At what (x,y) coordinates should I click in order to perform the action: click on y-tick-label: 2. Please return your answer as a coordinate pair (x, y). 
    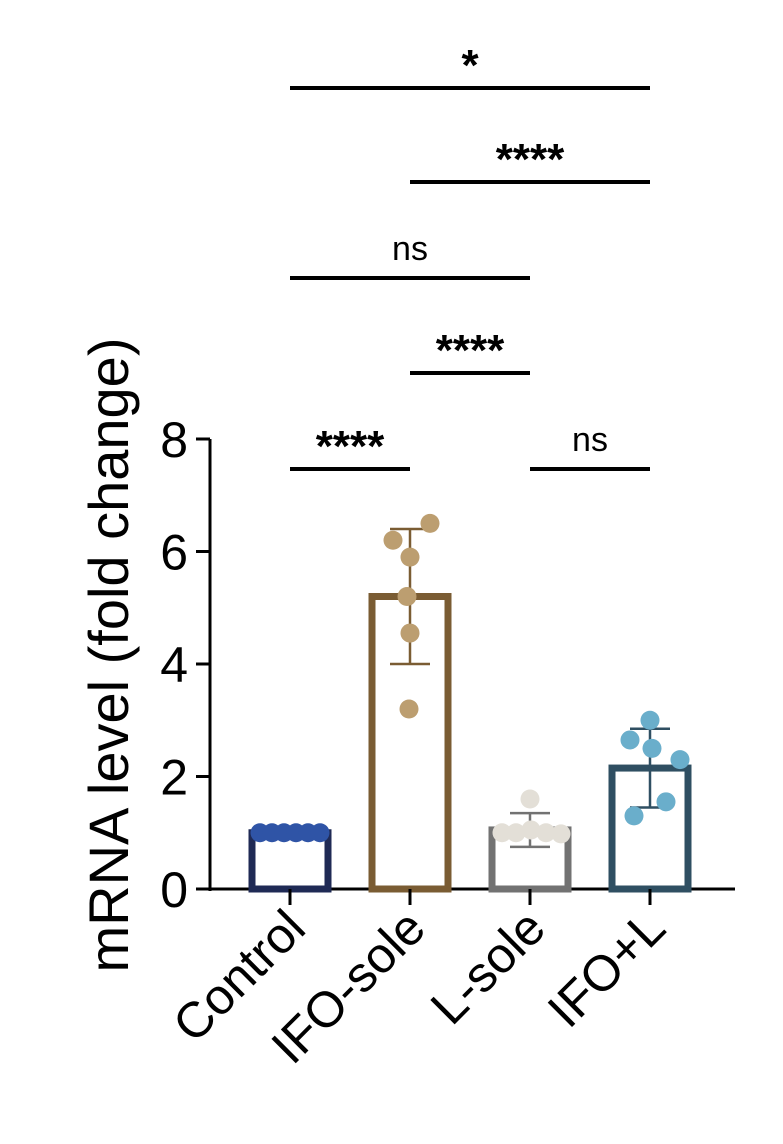
    Looking at the image, I should click on (174, 778).